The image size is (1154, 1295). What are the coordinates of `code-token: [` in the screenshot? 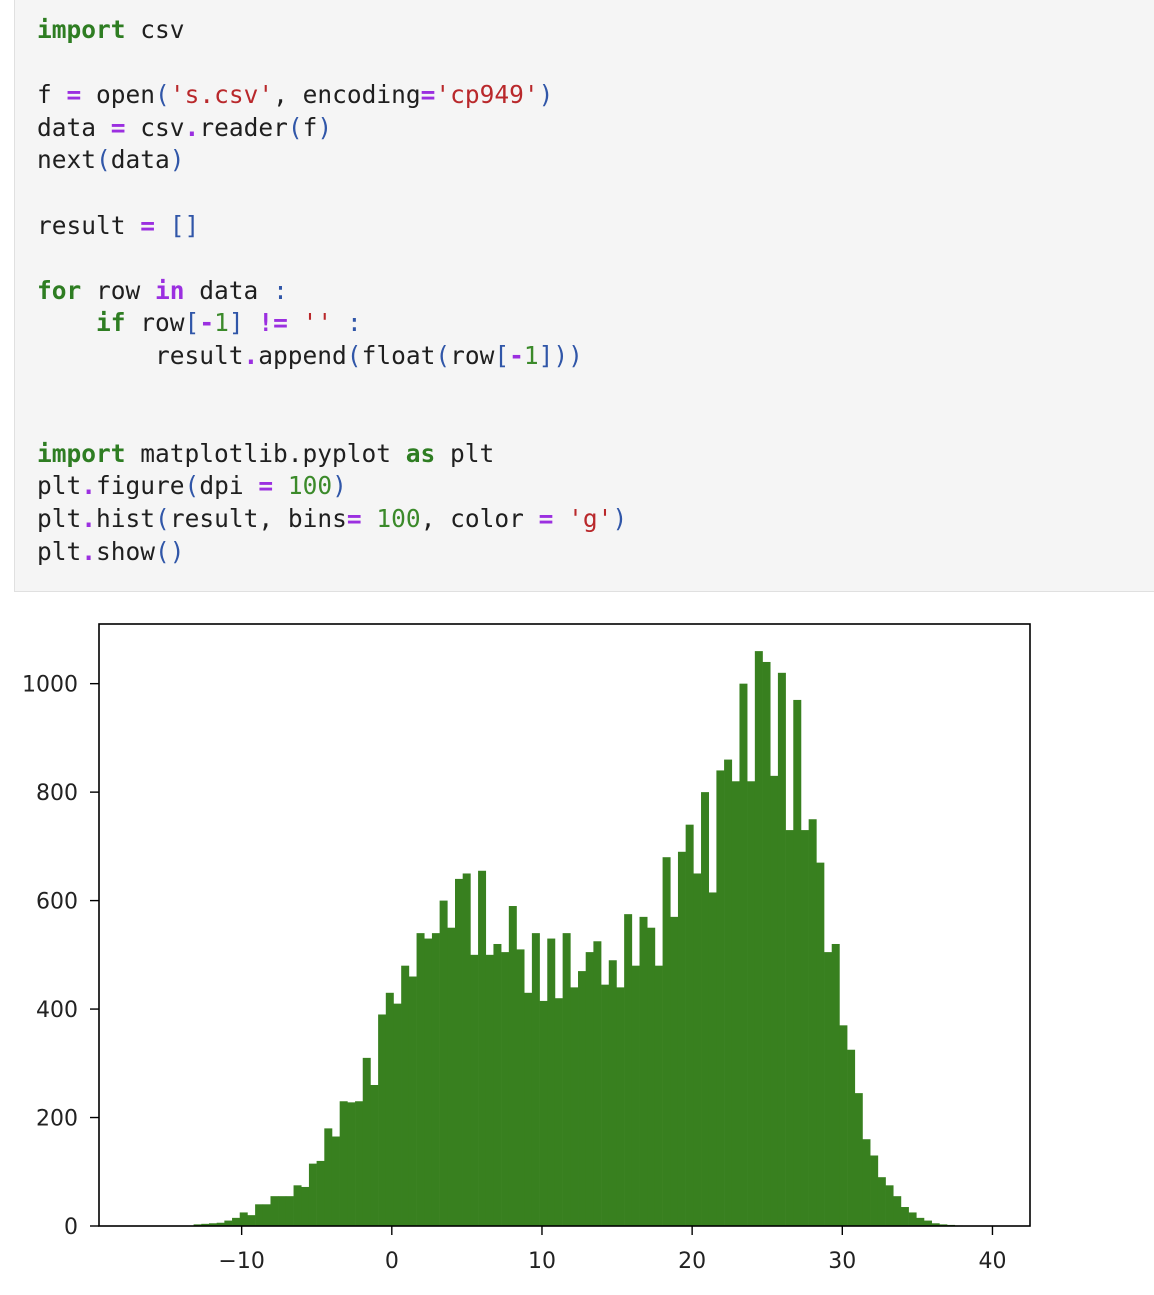 It's located at (192, 323).